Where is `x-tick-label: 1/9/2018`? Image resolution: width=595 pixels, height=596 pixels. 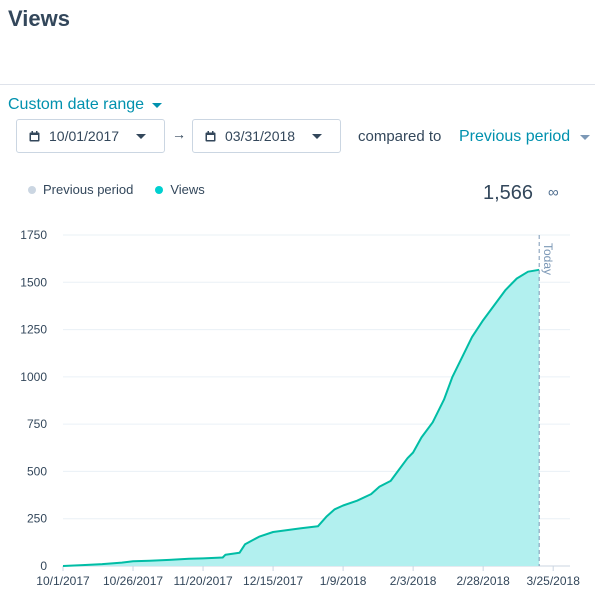 x-tick-label: 1/9/2018 is located at coordinates (343, 581).